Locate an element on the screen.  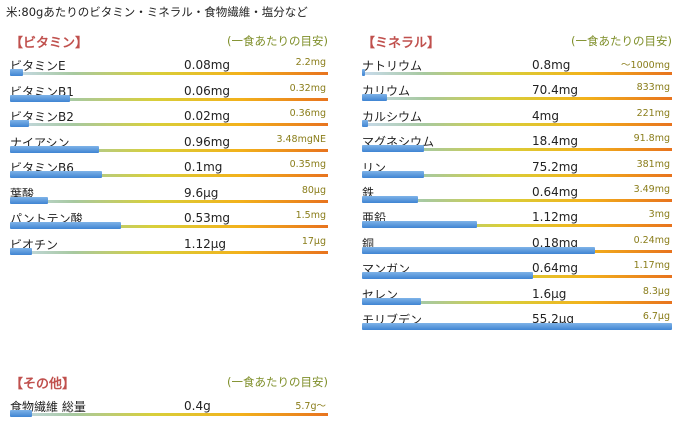
section-title: 【ビタミン】 is located at coordinates (49, 43).